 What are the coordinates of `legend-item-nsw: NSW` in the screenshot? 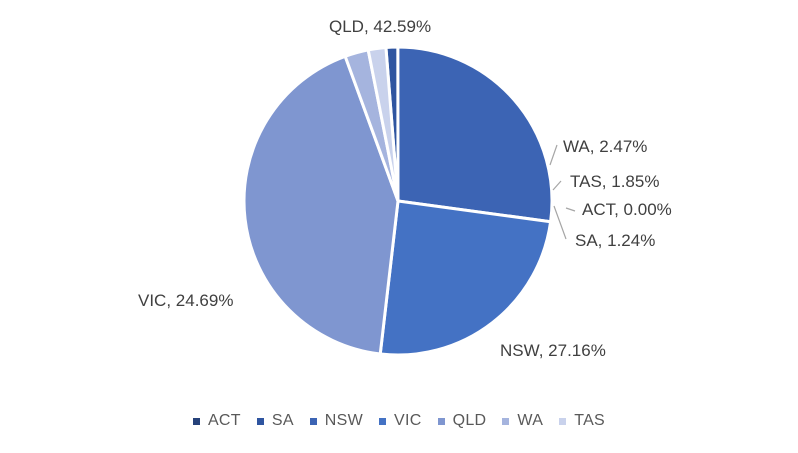 It's located at (336, 421).